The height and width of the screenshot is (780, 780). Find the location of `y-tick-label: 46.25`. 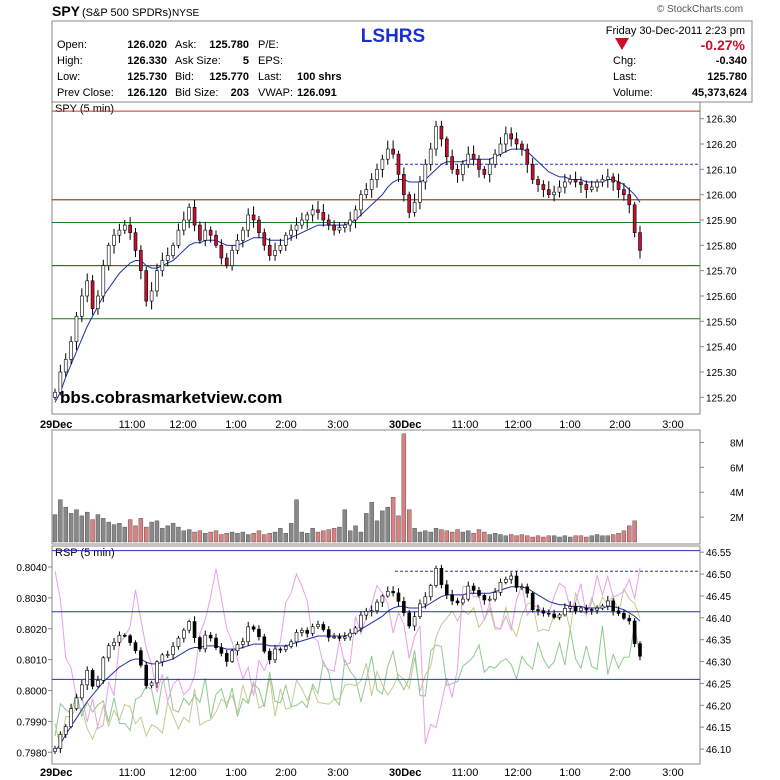

y-tick-label: 46.25 is located at coordinates (718, 684).